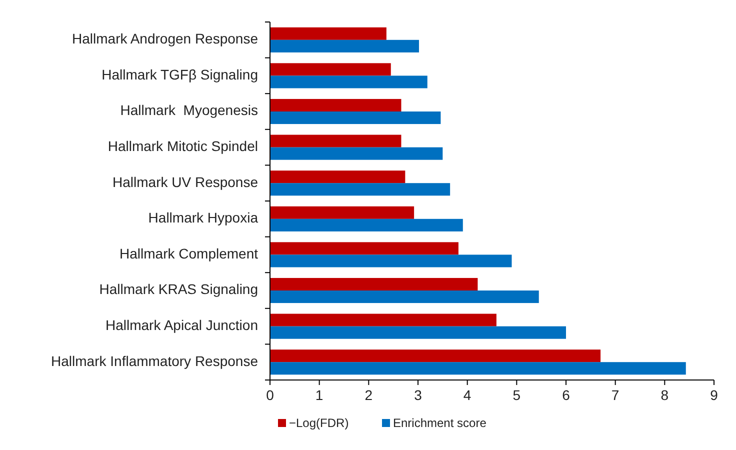 The width and height of the screenshot is (736, 450). What do you see at coordinates (714, 395) in the screenshot?
I see `x-tick-label: 9` at bounding box center [714, 395].